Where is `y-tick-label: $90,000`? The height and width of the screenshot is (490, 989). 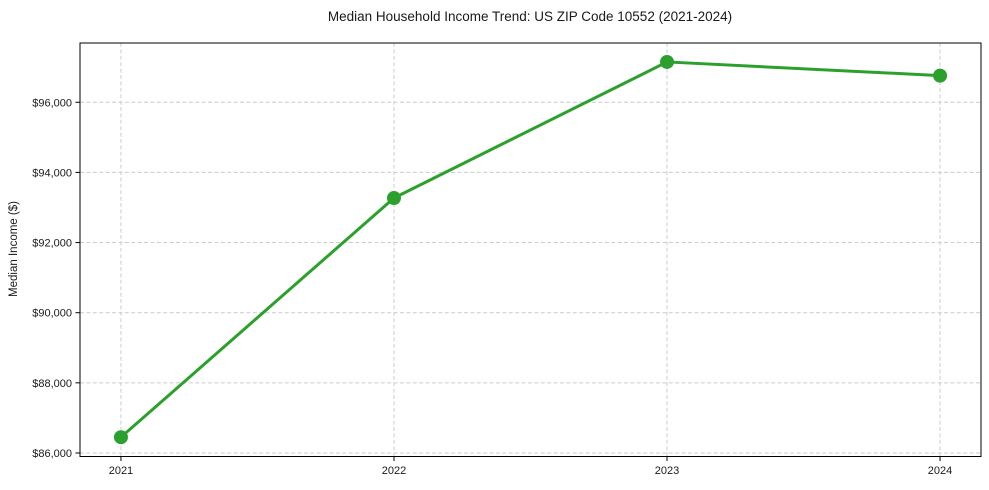
y-tick-label: $90,000 is located at coordinates (52, 314).